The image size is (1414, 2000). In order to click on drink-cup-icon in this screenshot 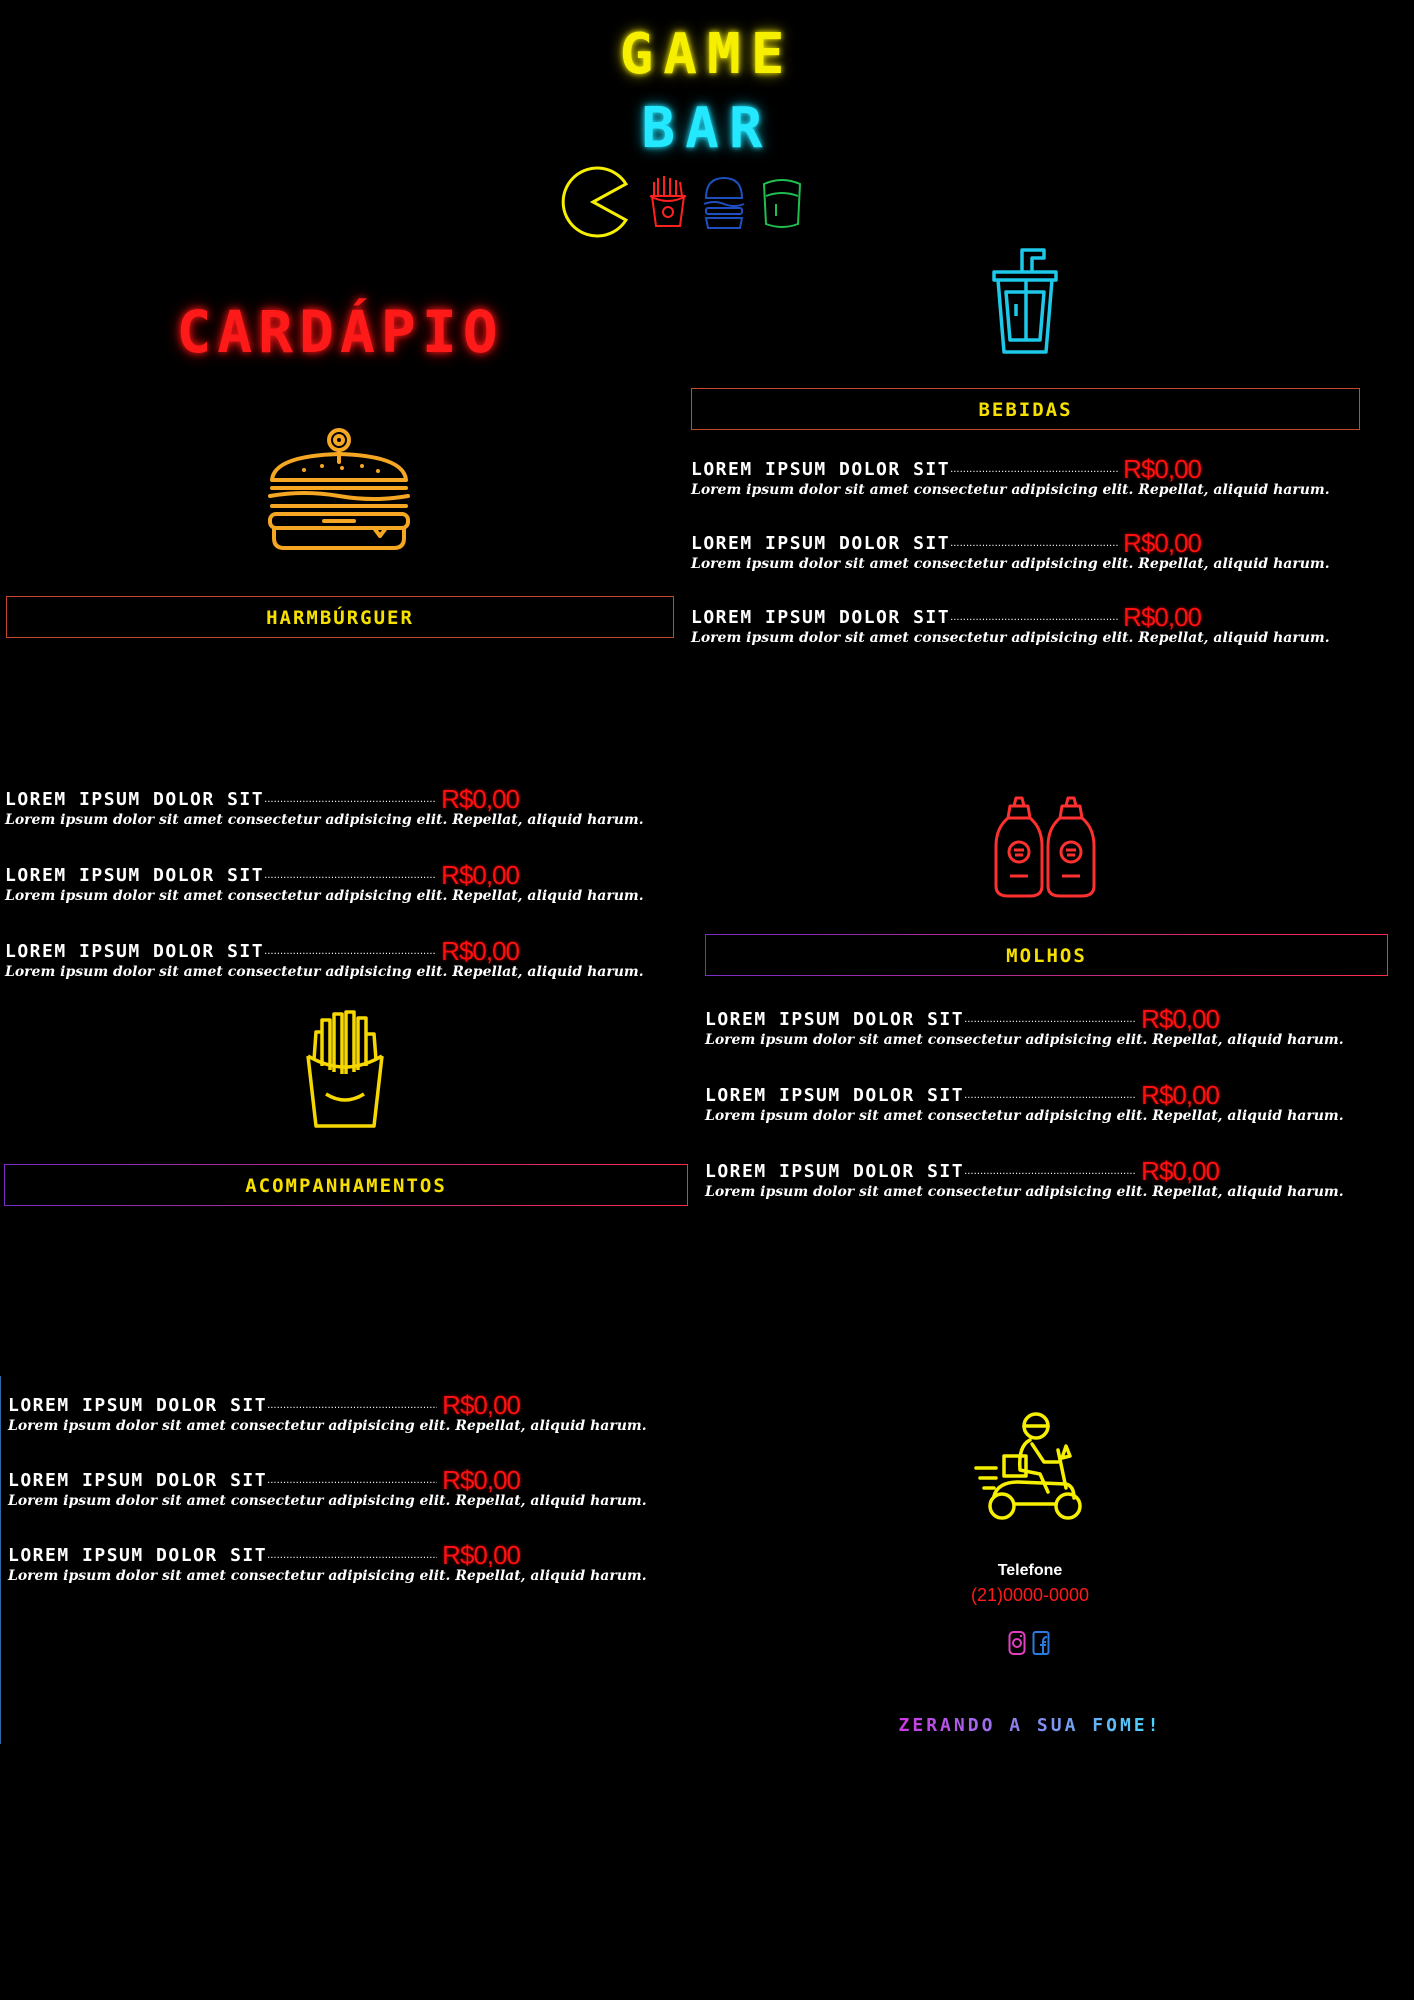, I will do `click(1025, 301)`.